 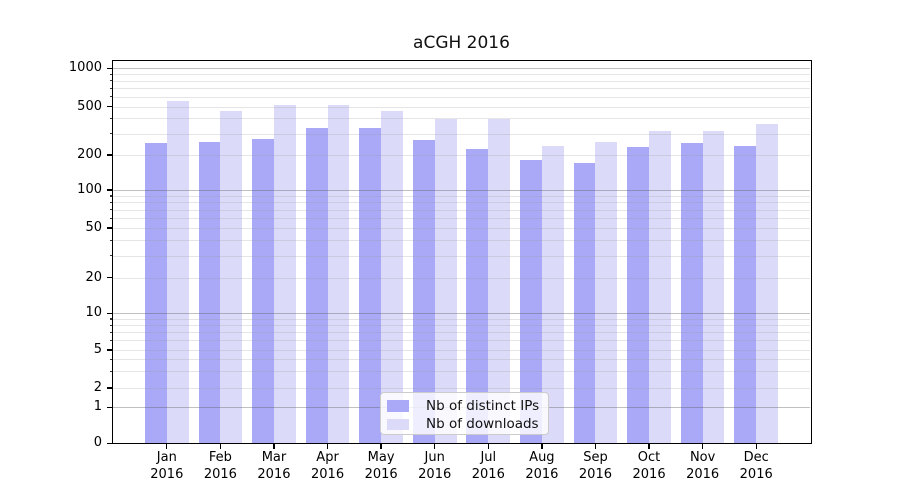 I want to click on x-tick-label-mar: Mar 2016, so click(x=274, y=466).